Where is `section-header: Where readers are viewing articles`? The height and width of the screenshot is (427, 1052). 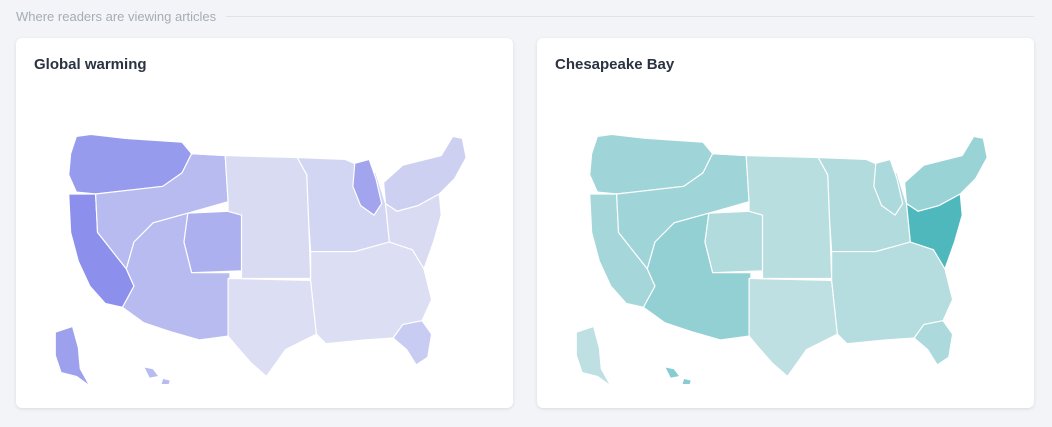
section-header: Where readers are viewing articles is located at coordinates (525, 16).